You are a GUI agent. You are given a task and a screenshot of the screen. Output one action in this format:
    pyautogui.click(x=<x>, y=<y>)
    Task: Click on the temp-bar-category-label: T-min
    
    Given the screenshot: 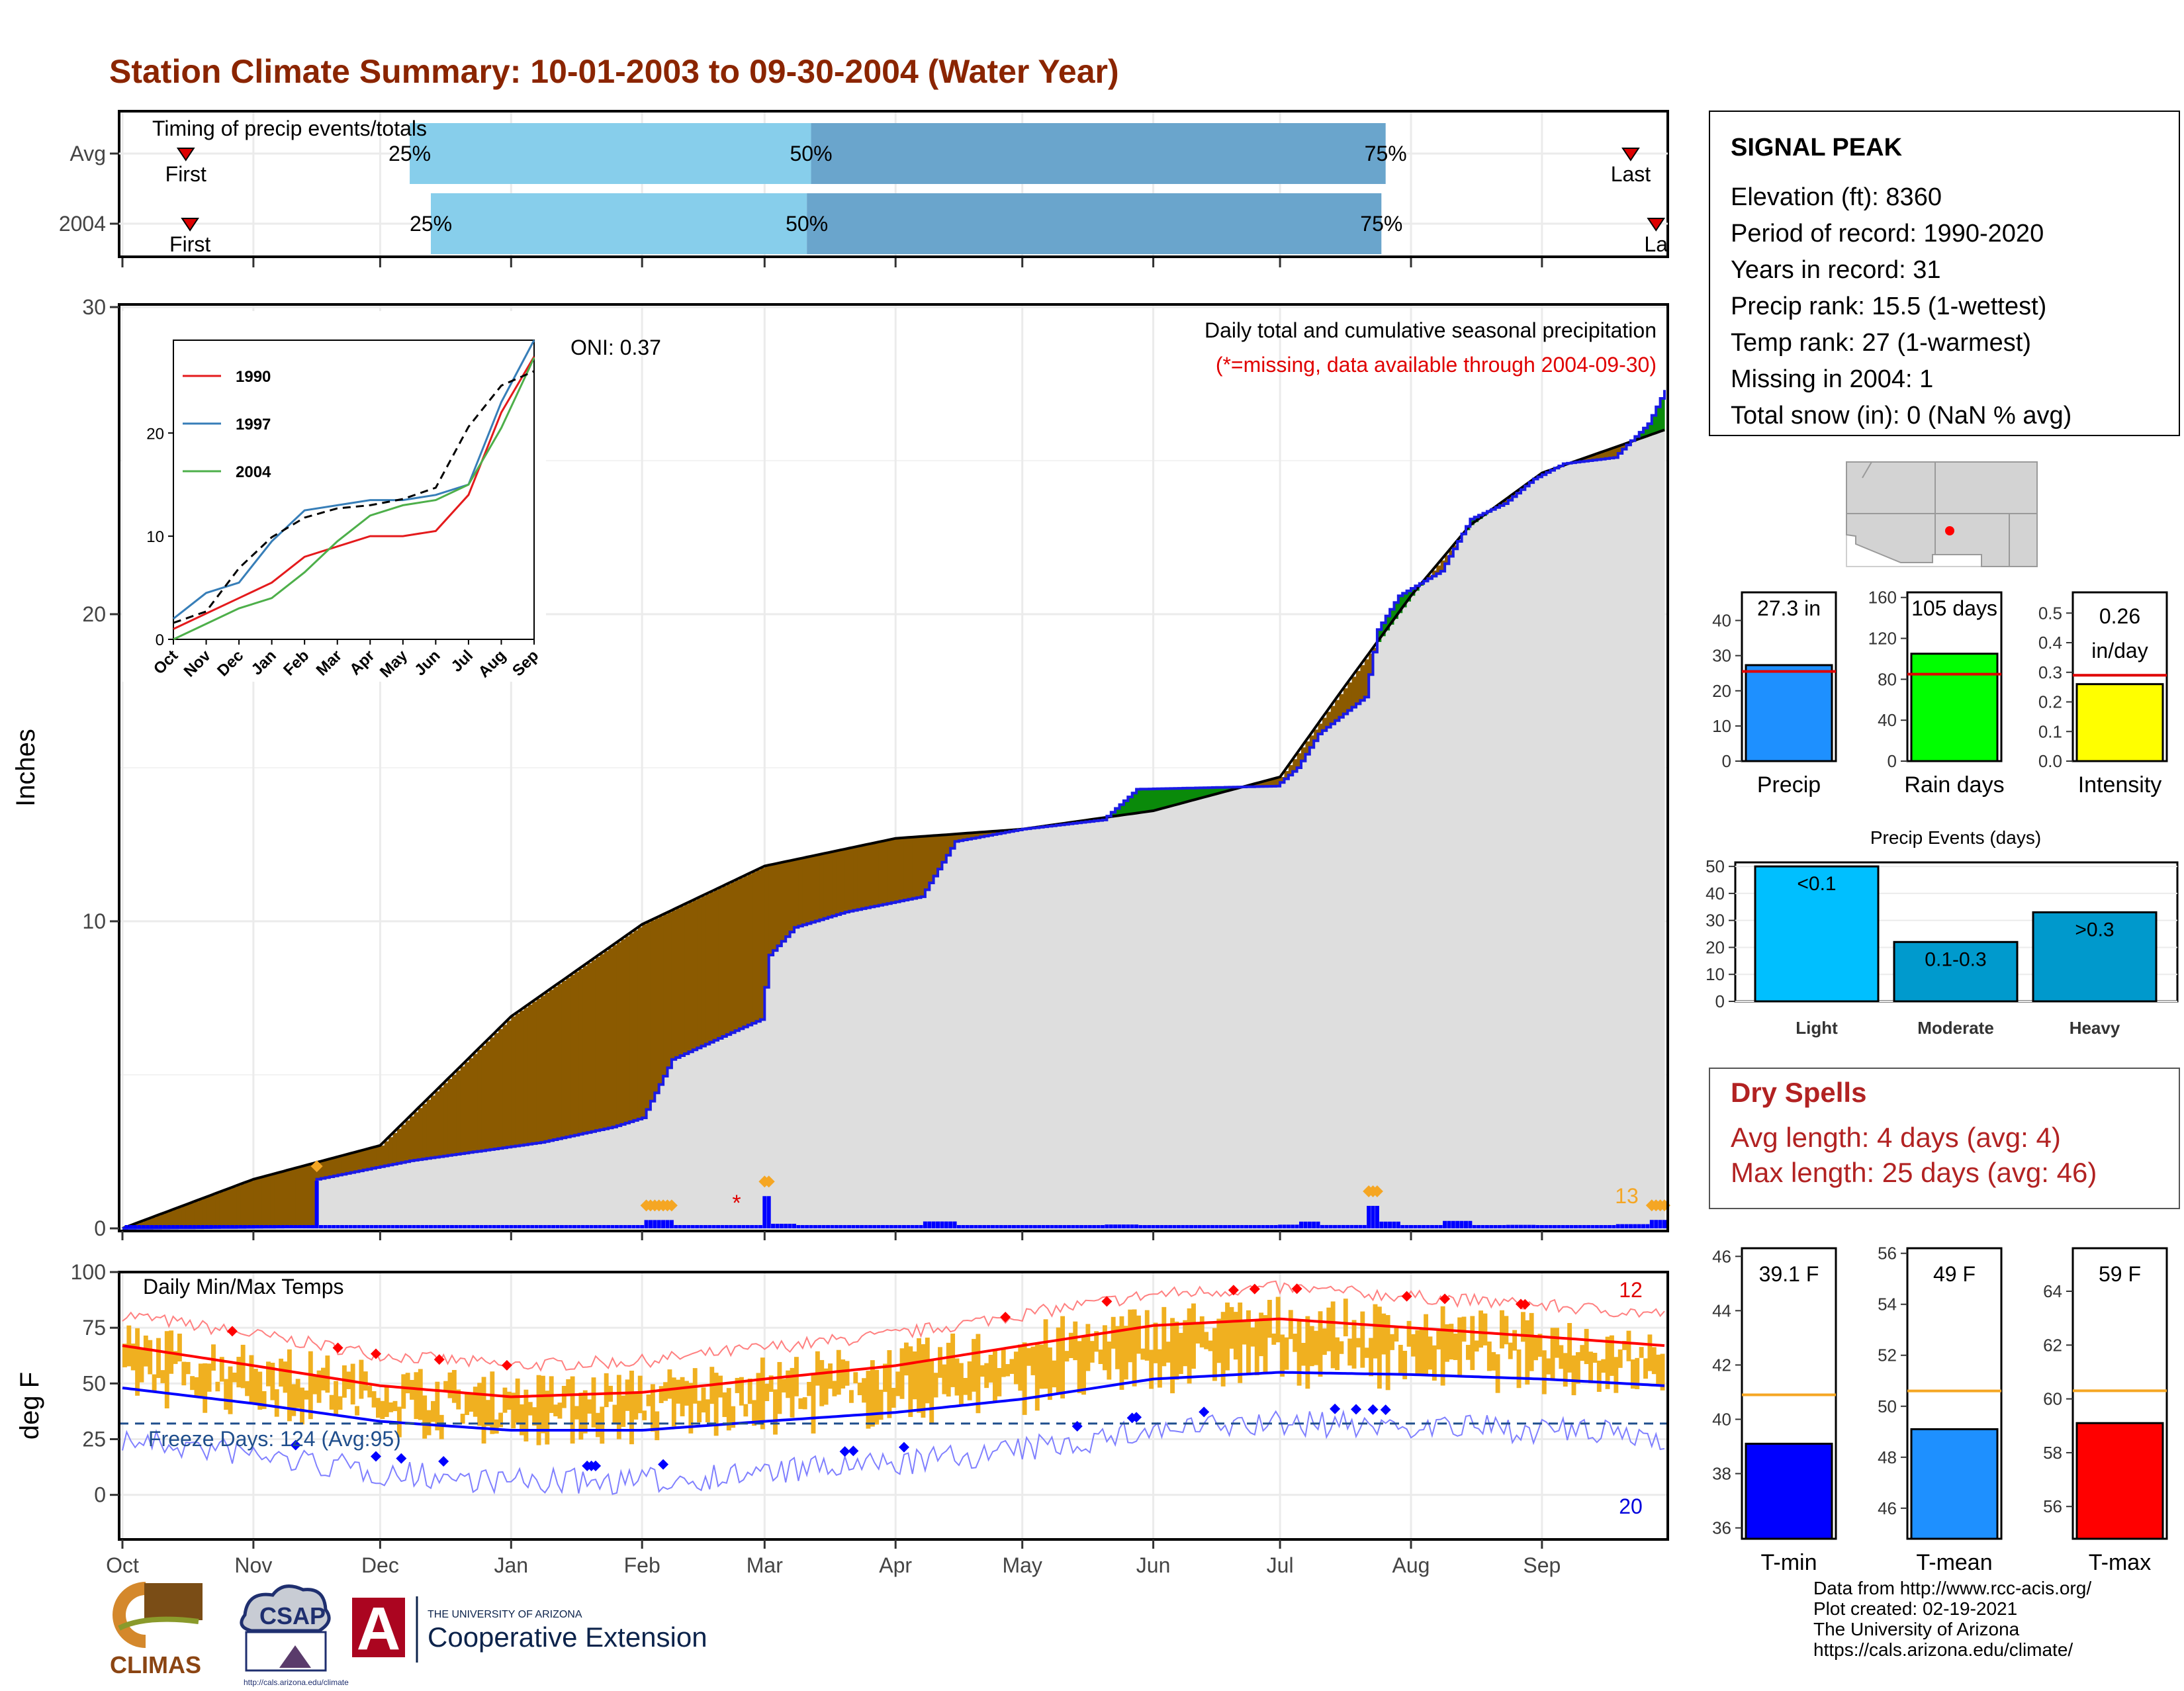 What is the action you would take?
    pyautogui.click(x=1789, y=1563)
    